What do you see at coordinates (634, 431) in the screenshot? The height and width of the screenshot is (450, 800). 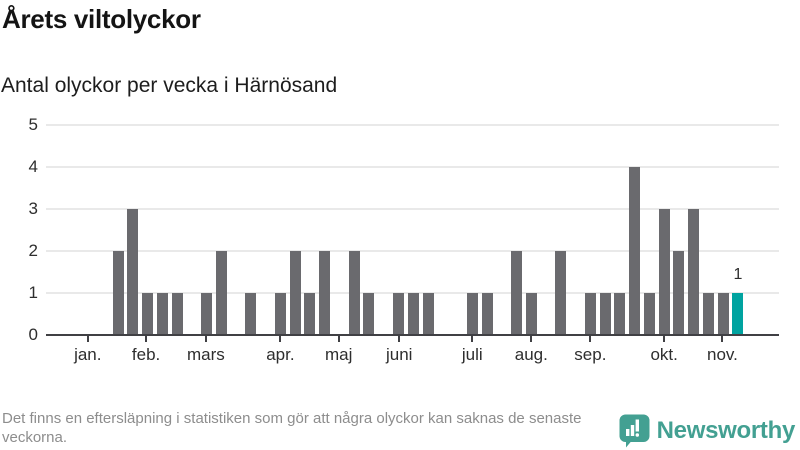 I see `newsworthy-icon` at bounding box center [634, 431].